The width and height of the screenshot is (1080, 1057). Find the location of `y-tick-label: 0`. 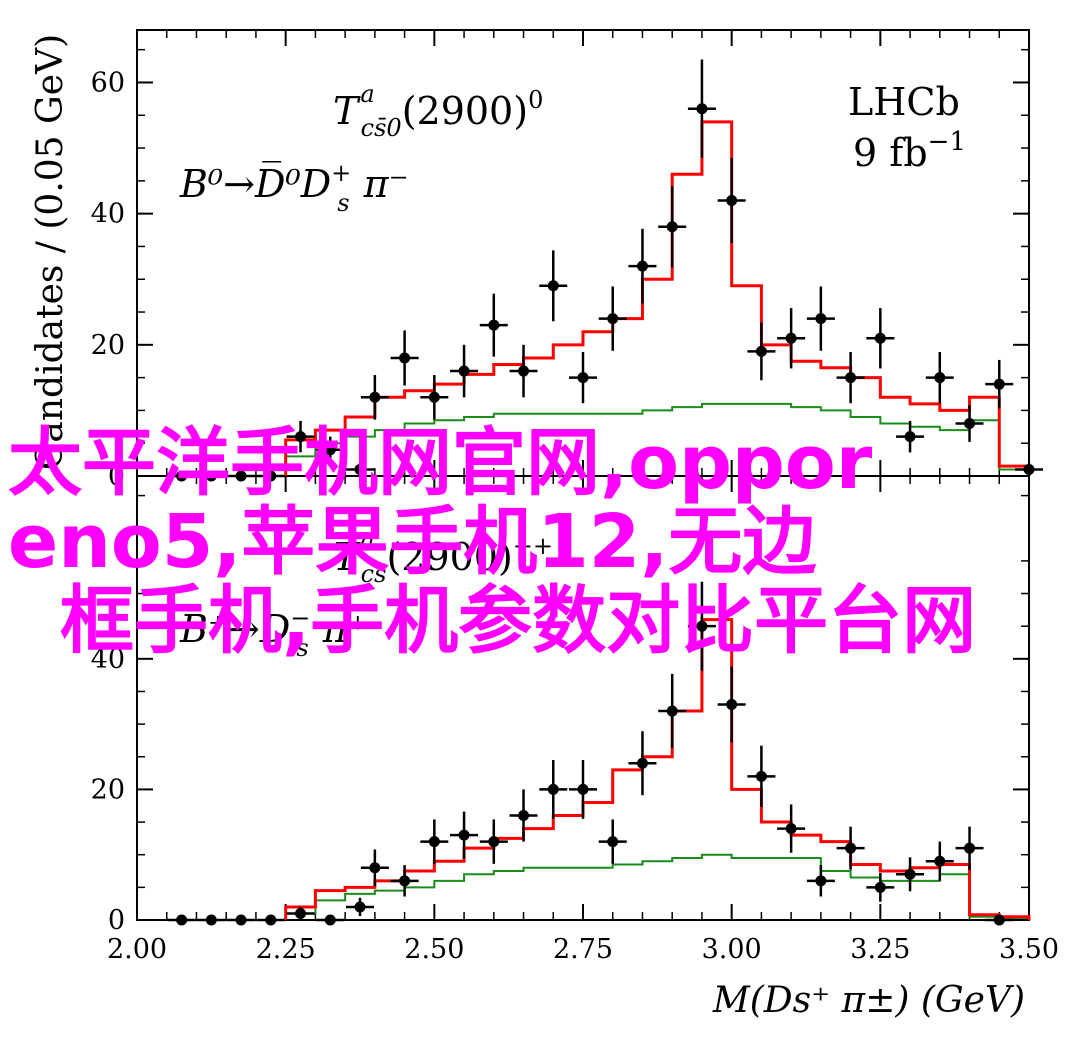

y-tick-label: 0 is located at coordinates (116, 920).